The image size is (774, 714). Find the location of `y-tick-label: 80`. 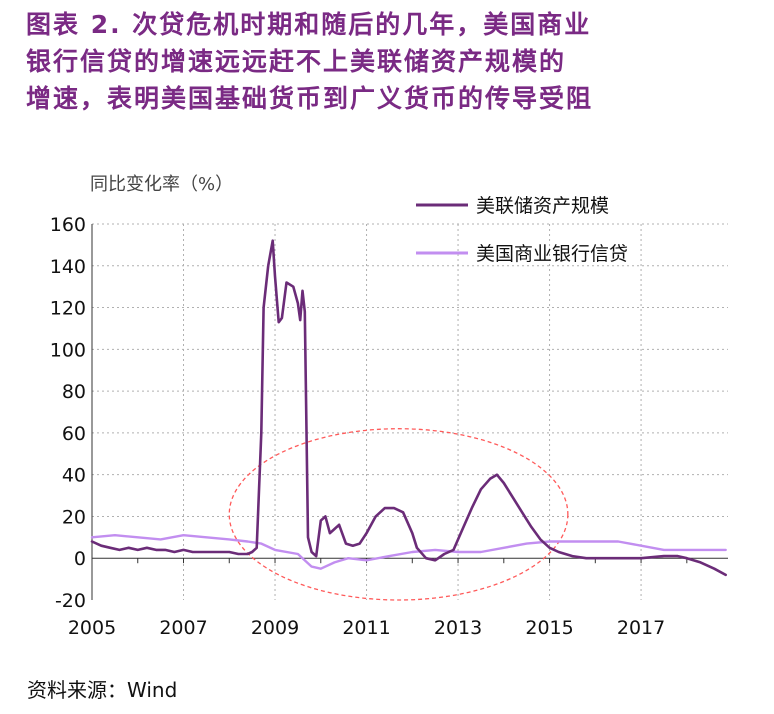

y-tick-label: 80 is located at coordinates (74, 392).